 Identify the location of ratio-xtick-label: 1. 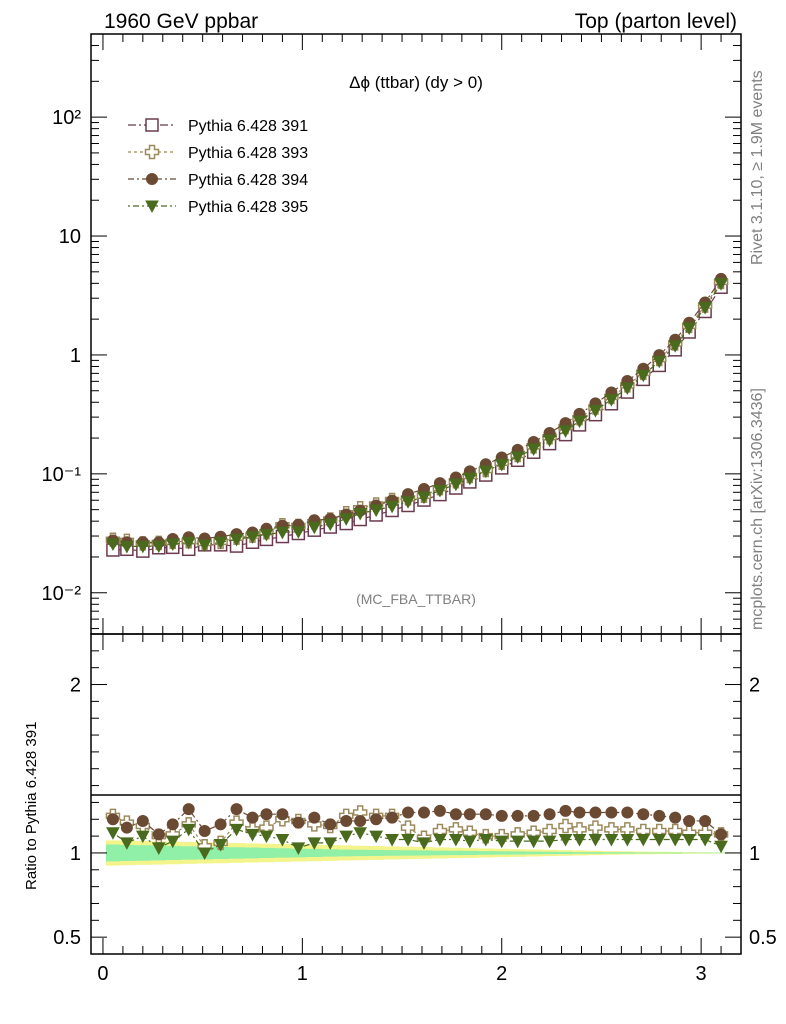
(302, 974).